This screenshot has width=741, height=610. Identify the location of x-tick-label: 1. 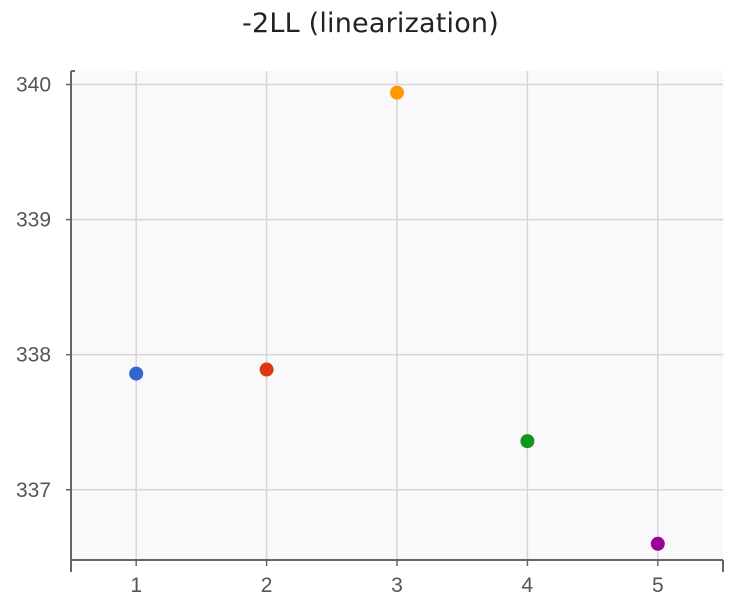
(136, 585).